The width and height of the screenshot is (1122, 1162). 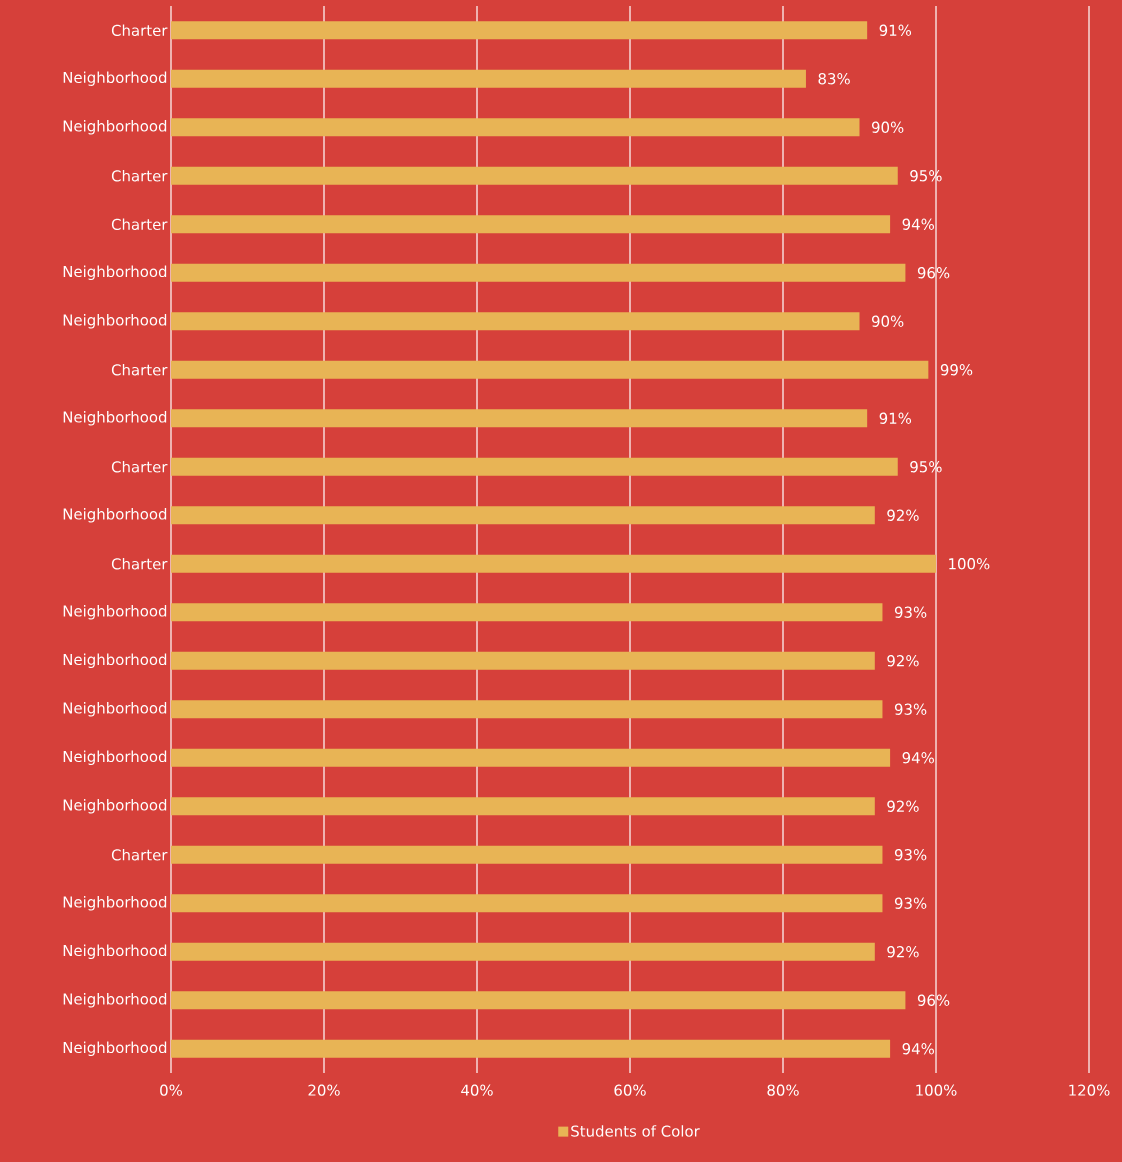 What do you see at coordinates (477, 1090) in the screenshot?
I see `x-tick-label: 40%` at bounding box center [477, 1090].